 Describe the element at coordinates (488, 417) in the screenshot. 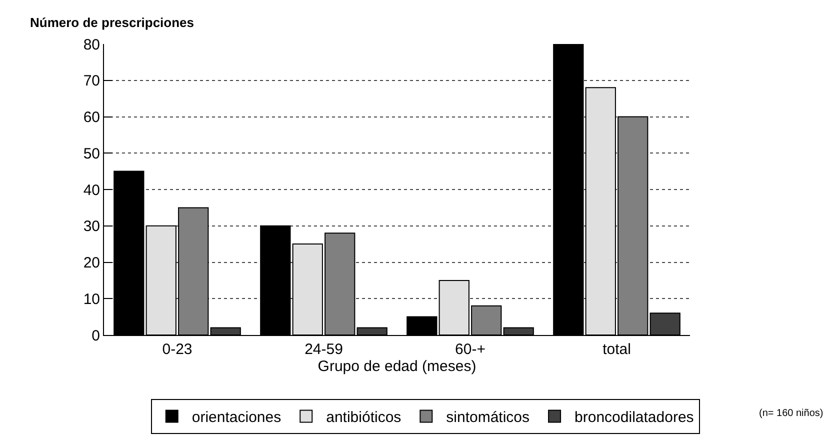

I see `legend-label: sintomáticos` at that location.